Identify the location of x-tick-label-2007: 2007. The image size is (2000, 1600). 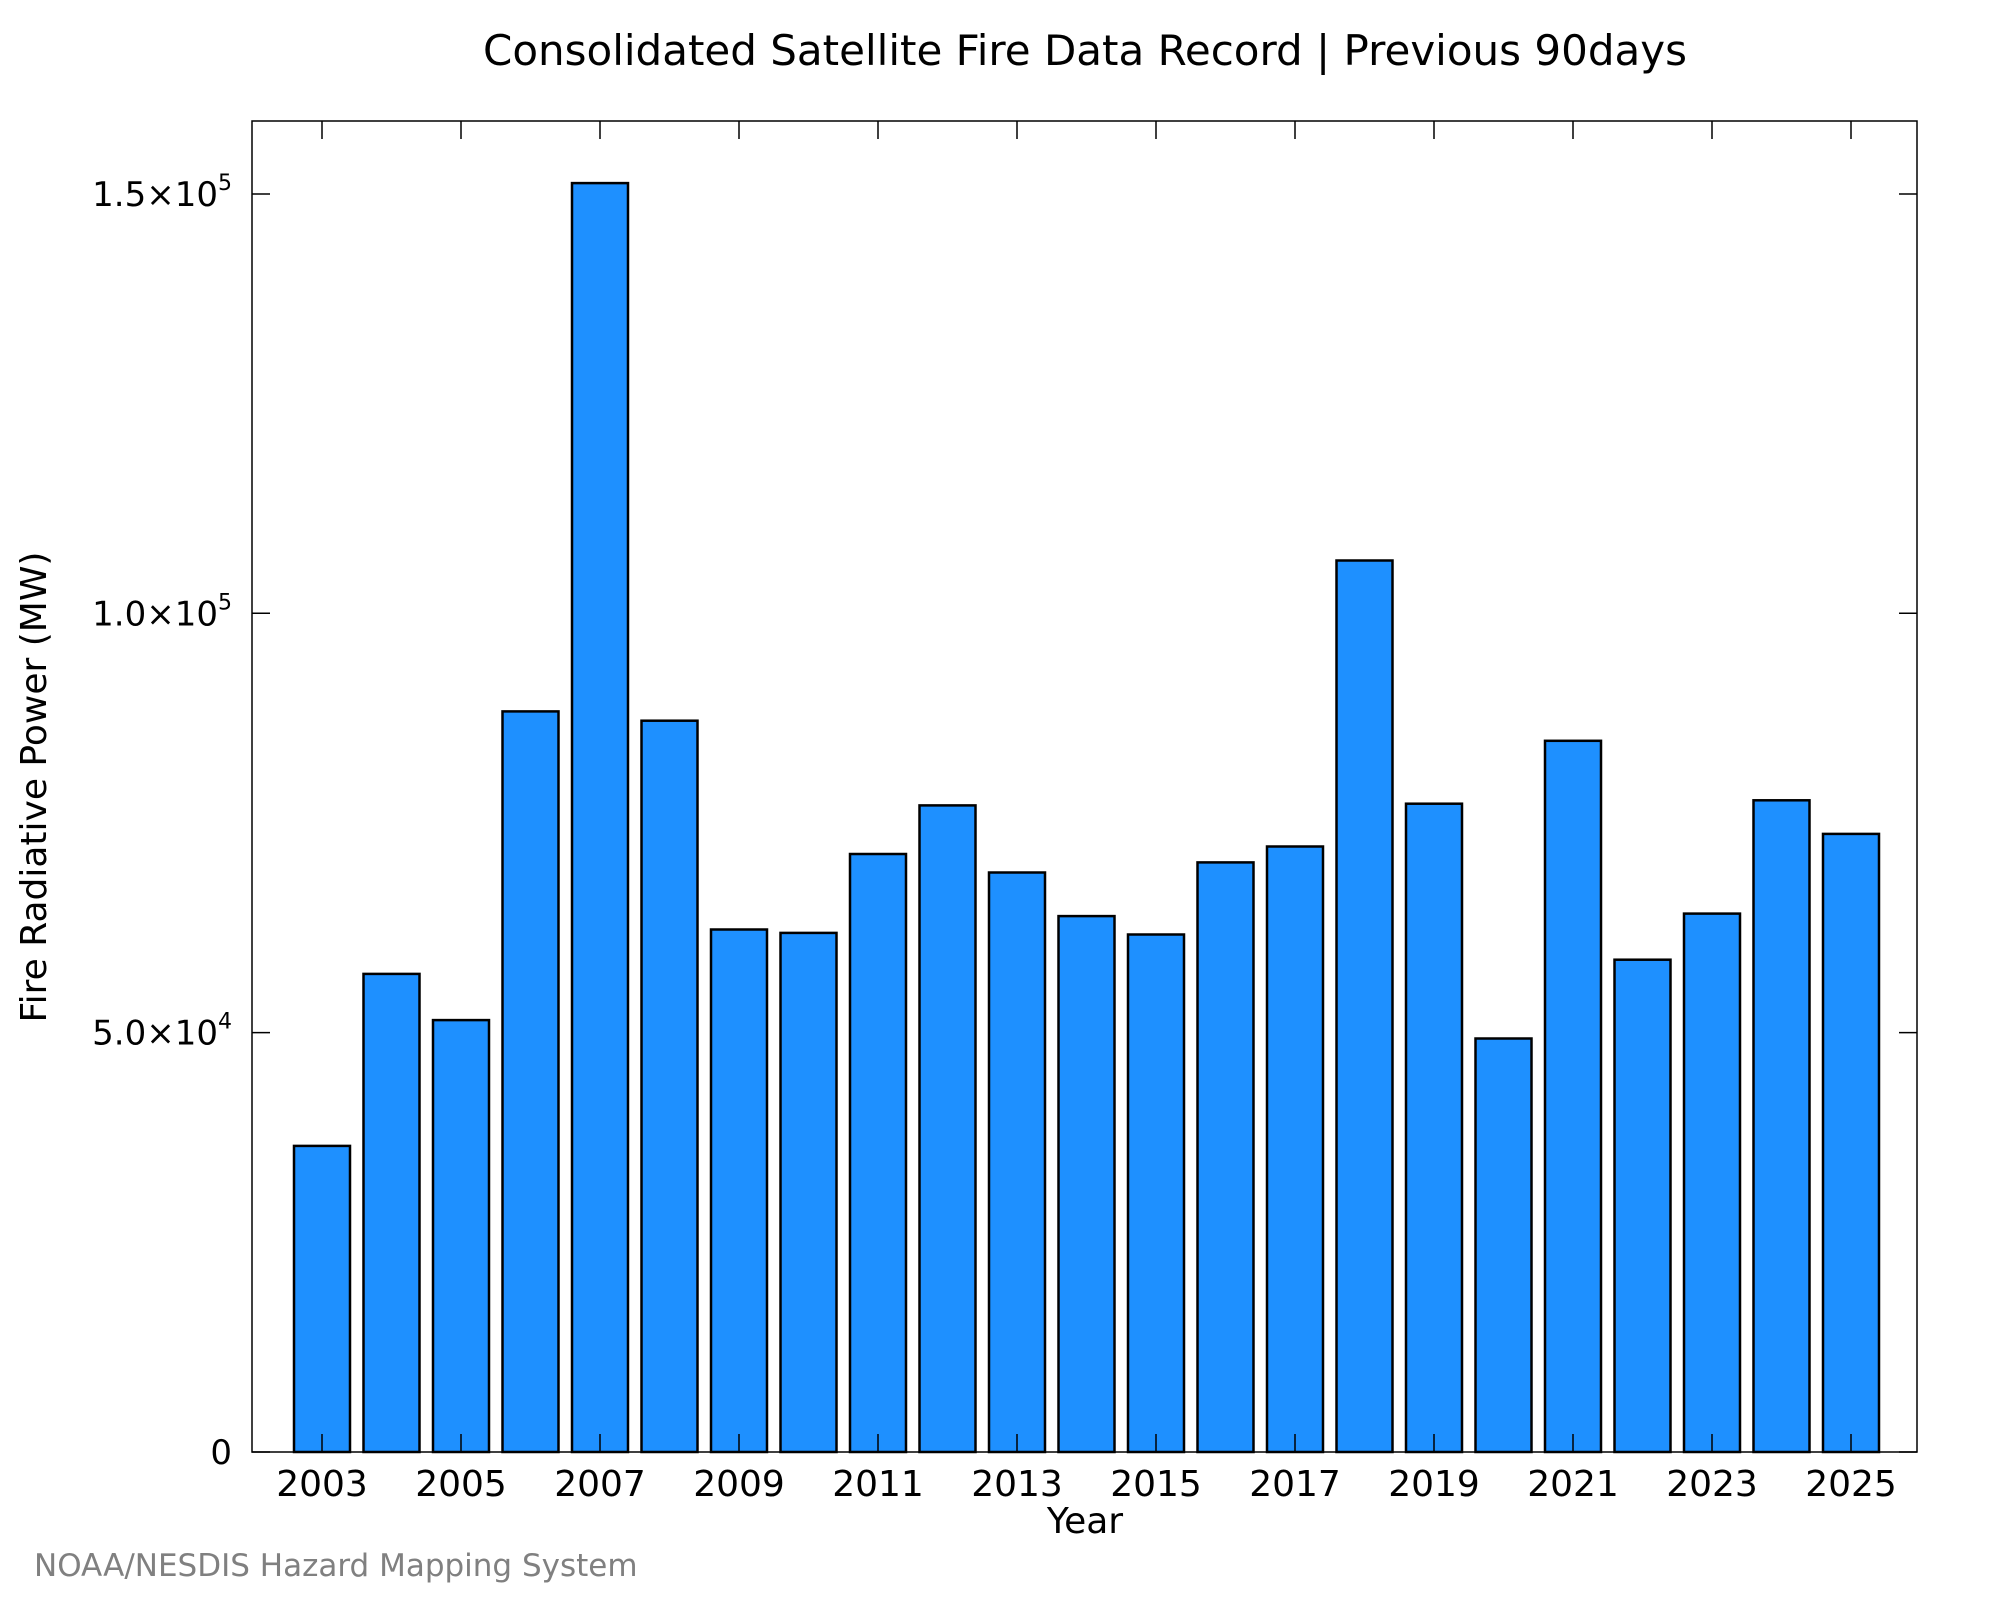
(600, 1484).